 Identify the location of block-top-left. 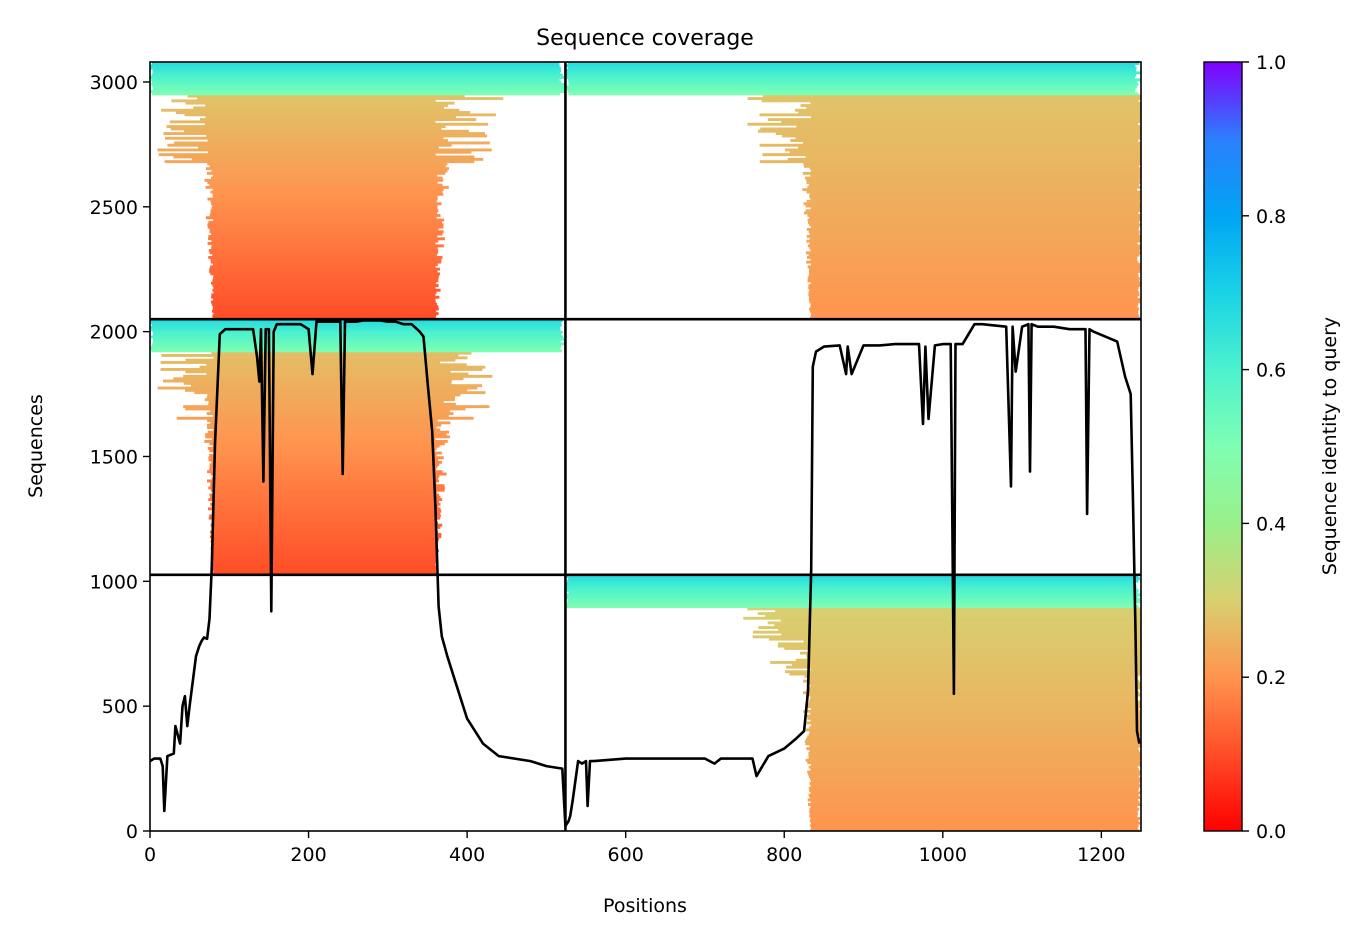
(357, 191).